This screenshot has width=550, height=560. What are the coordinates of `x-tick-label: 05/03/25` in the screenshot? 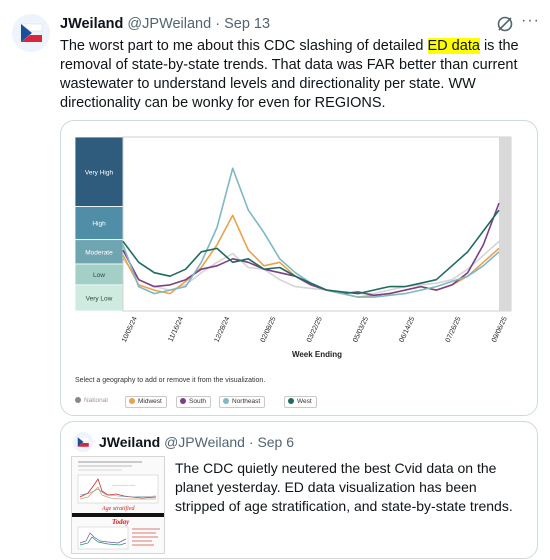 It's located at (361, 330).